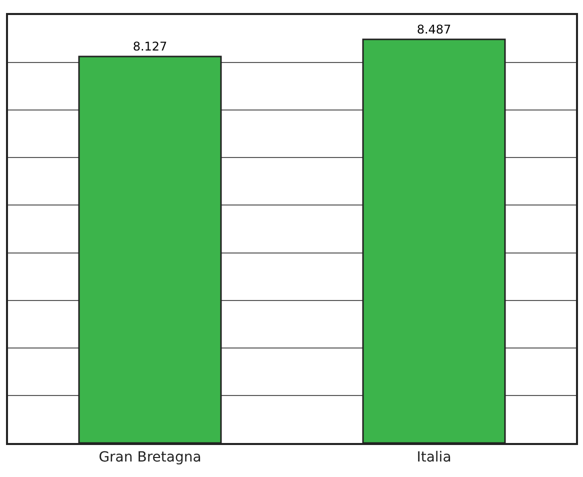 This screenshot has height=477, width=583. I want to click on data-label: 8.487, so click(434, 29).